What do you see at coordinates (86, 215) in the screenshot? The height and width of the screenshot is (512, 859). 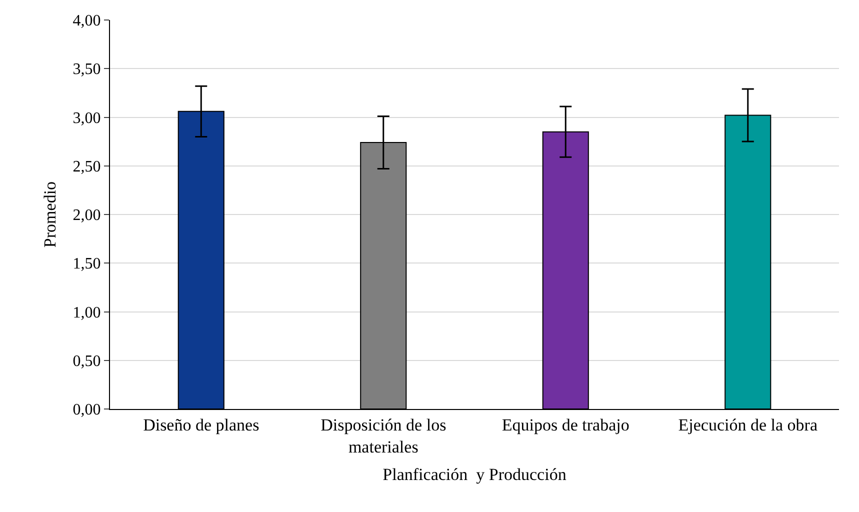 I see `y-tick-label: 2,00` at bounding box center [86, 215].